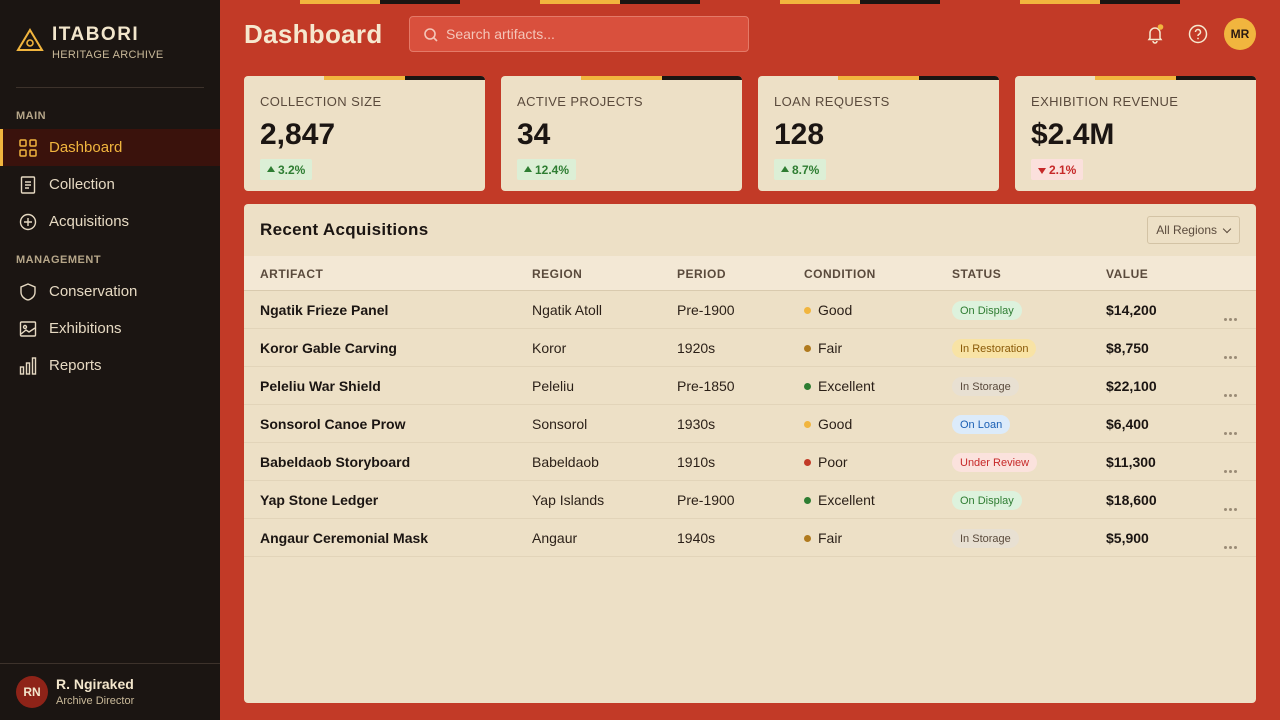  What do you see at coordinates (286, 169) in the screenshot?
I see `stat-change: 3.2%` at bounding box center [286, 169].